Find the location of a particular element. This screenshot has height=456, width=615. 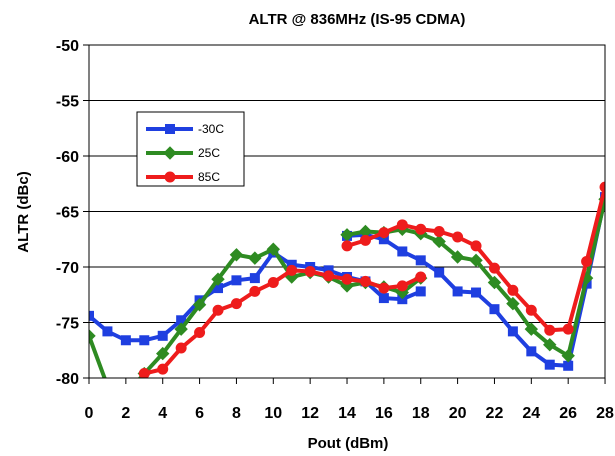

y-tick-label: -80 is located at coordinates (67, 379).